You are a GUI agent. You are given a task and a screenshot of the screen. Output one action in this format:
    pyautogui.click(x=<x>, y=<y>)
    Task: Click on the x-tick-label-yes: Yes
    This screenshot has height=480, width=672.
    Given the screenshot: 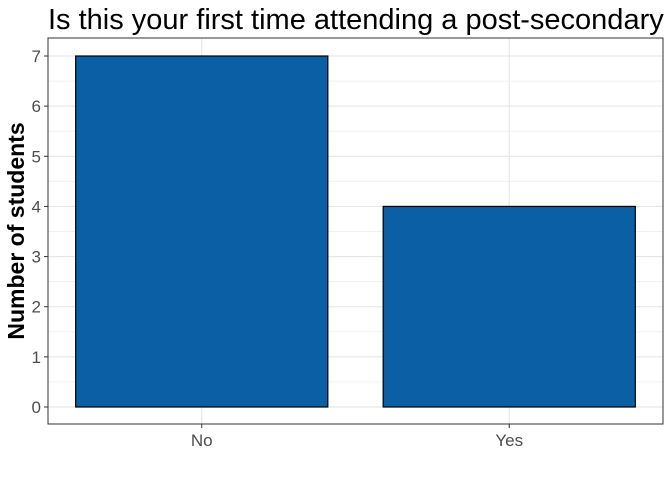 What is the action you would take?
    pyautogui.click(x=509, y=440)
    